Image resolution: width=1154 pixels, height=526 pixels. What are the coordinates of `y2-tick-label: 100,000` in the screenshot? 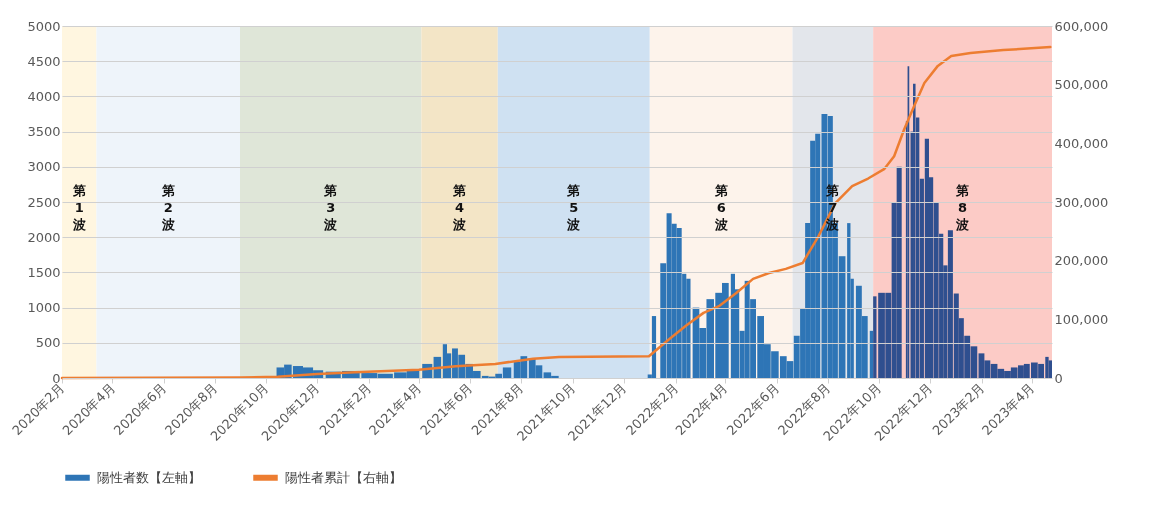 It's located at (1081, 319).